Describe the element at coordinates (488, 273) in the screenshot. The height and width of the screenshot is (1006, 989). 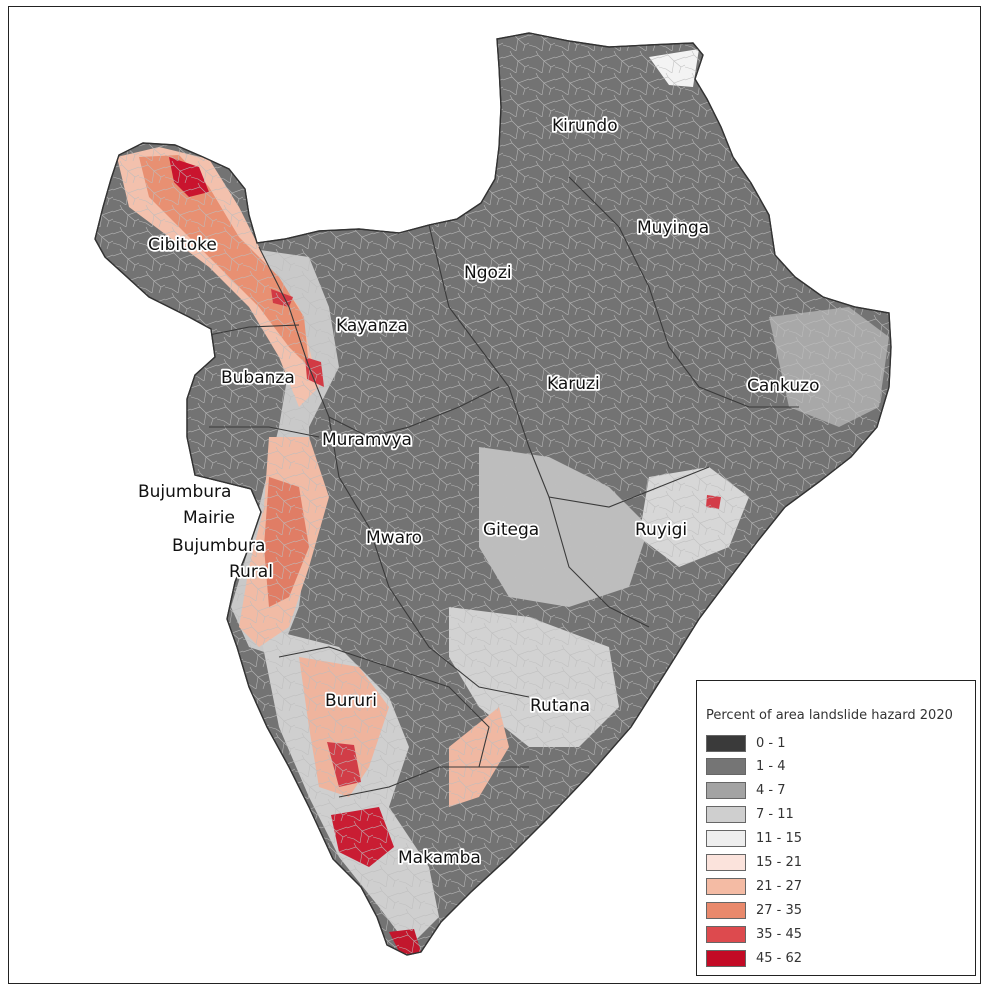
I see `label-ngozi: Ngozi` at that location.